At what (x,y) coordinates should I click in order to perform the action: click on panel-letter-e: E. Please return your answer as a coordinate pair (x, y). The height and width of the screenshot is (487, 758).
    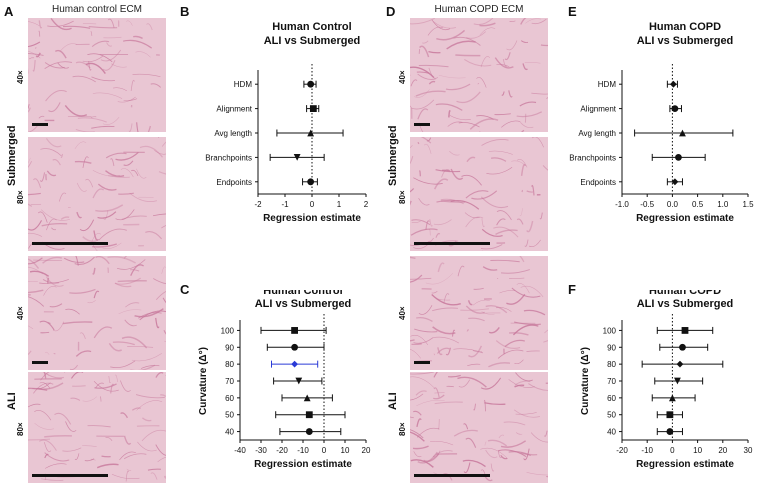
    Looking at the image, I should click on (572, 11).